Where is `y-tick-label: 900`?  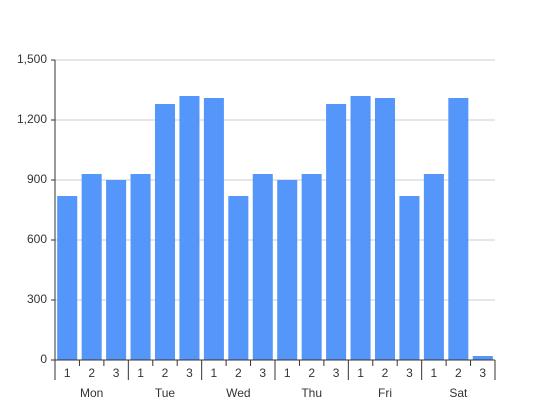
y-tick-label: 900 is located at coordinates (37, 179).